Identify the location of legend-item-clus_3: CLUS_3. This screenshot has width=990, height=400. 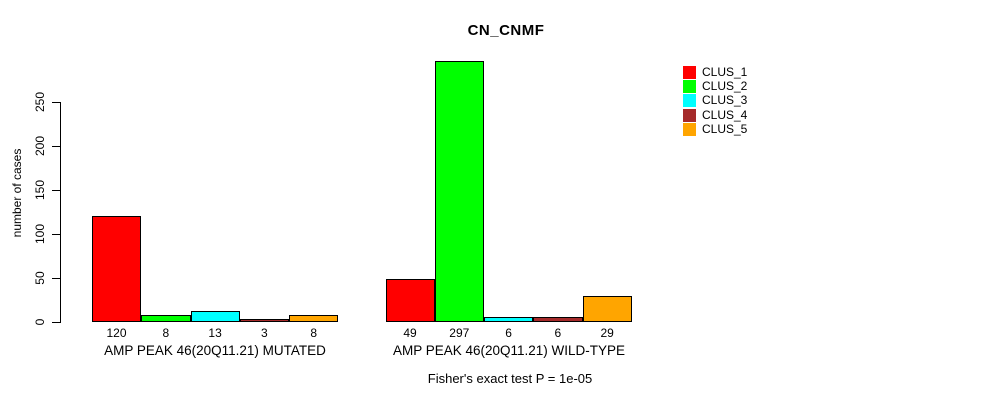
(715, 101).